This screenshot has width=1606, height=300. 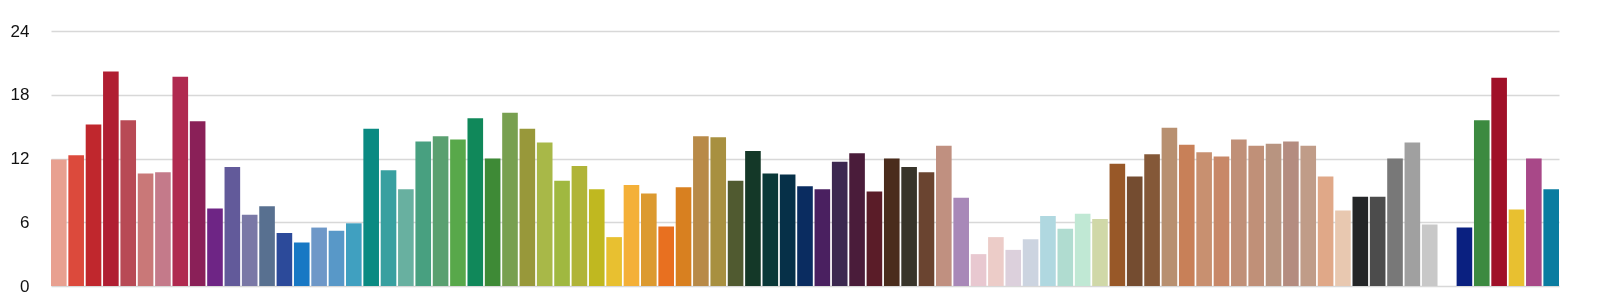 What do you see at coordinates (20, 31) in the screenshot?
I see `y-tick-label: 24` at bounding box center [20, 31].